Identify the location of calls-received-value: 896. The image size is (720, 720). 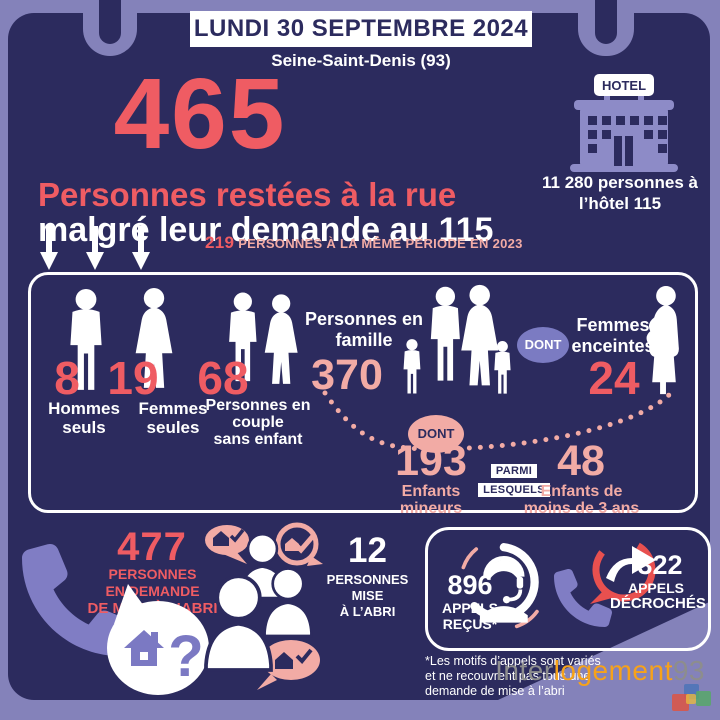
(470, 585).